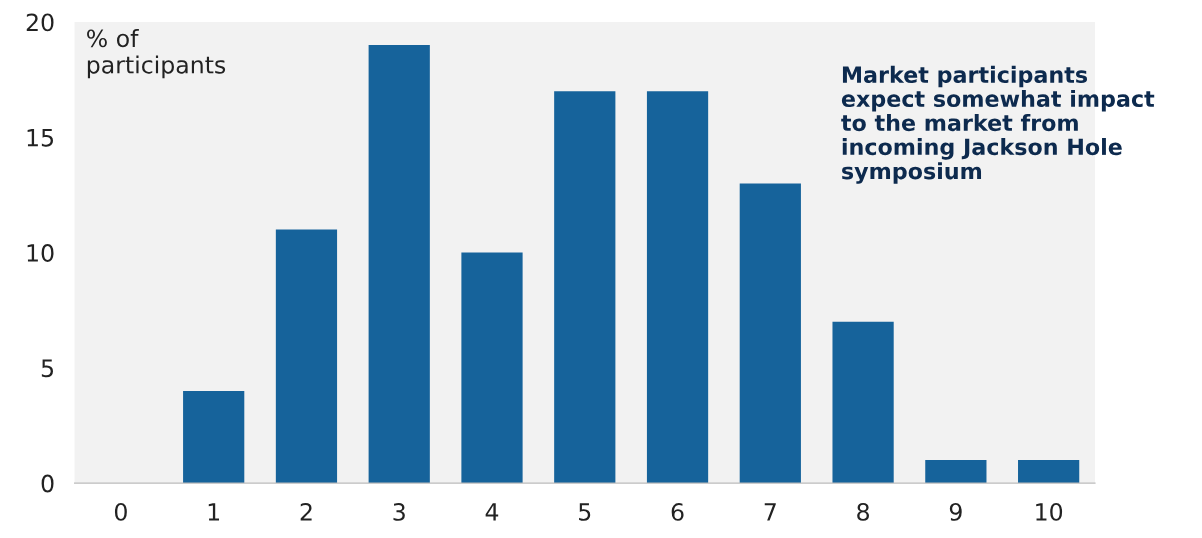 The image size is (1202, 538). Describe the element at coordinates (306, 511) in the screenshot. I see `x-tick-label: 2` at that location.